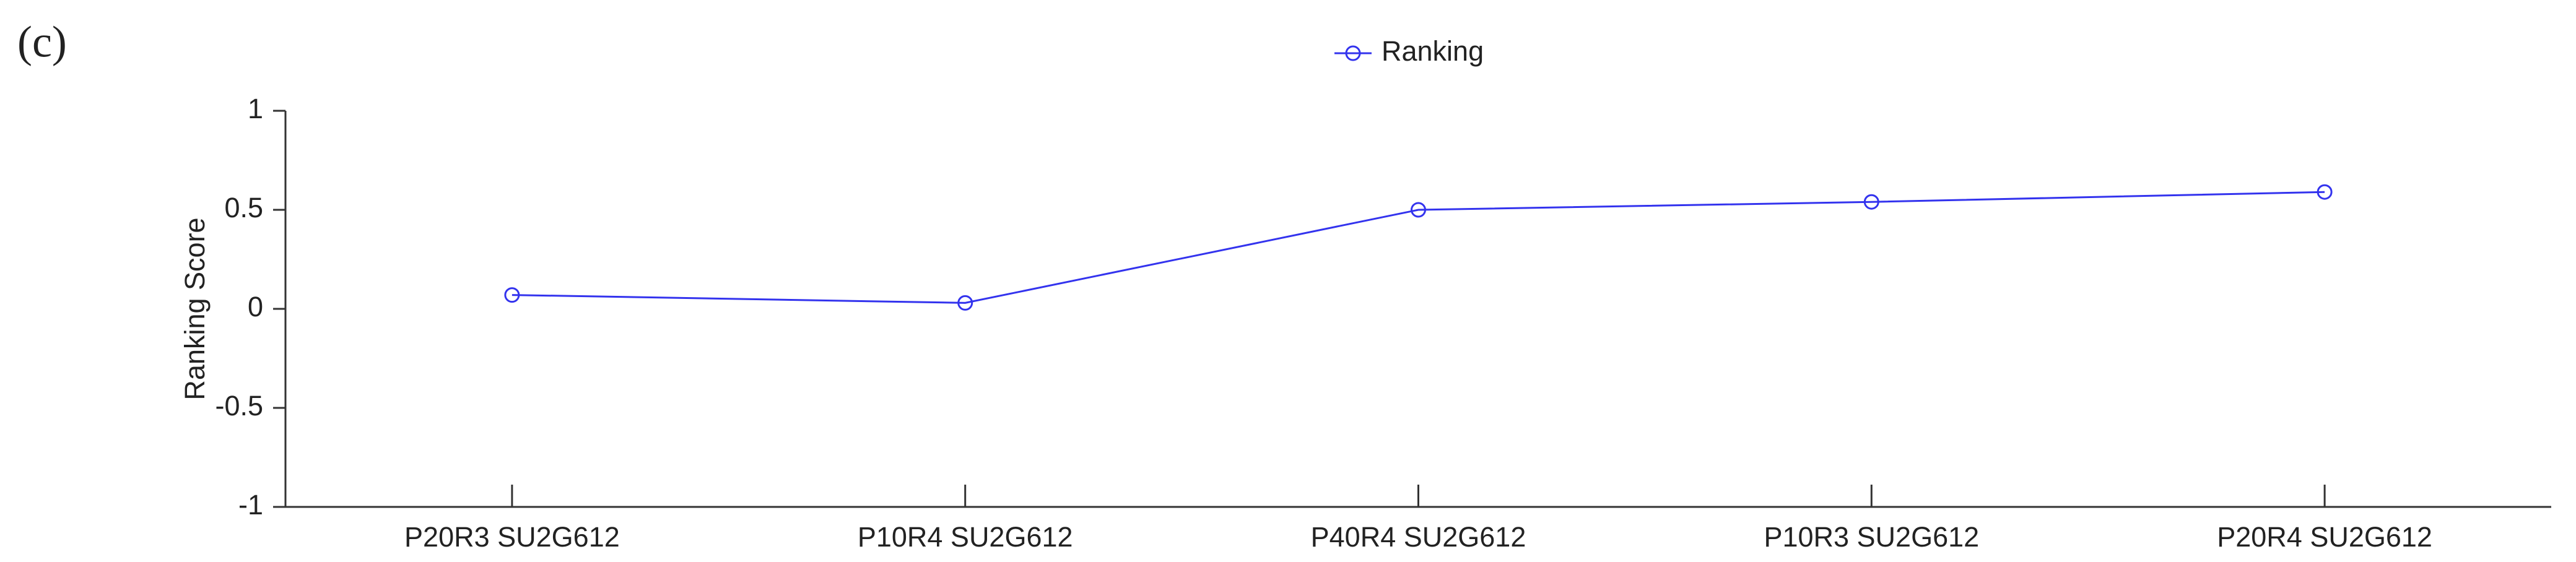  Describe the element at coordinates (1433, 51) in the screenshot. I see `legend-label: Ranking` at that location.